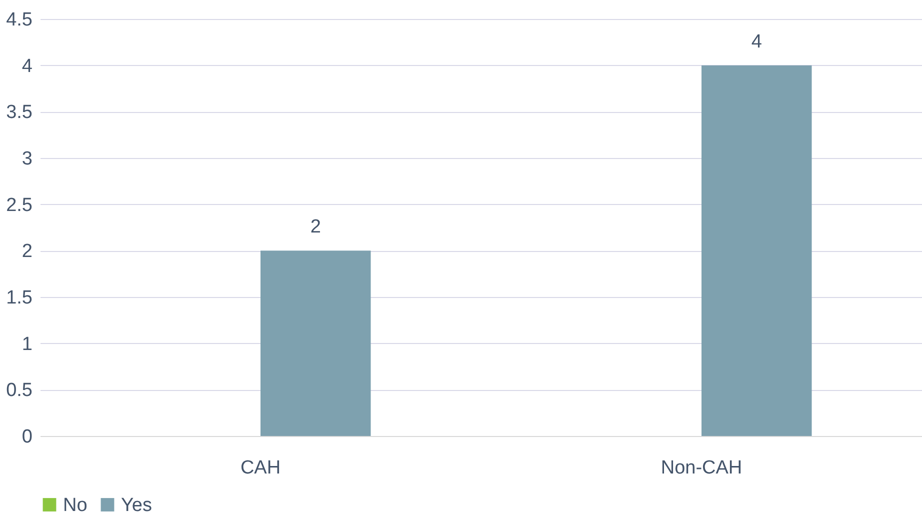  What do you see at coordinates (19, 113) in the screenshot?
I see `y-tick-label: 3.5` at bounding box center [19, 113].